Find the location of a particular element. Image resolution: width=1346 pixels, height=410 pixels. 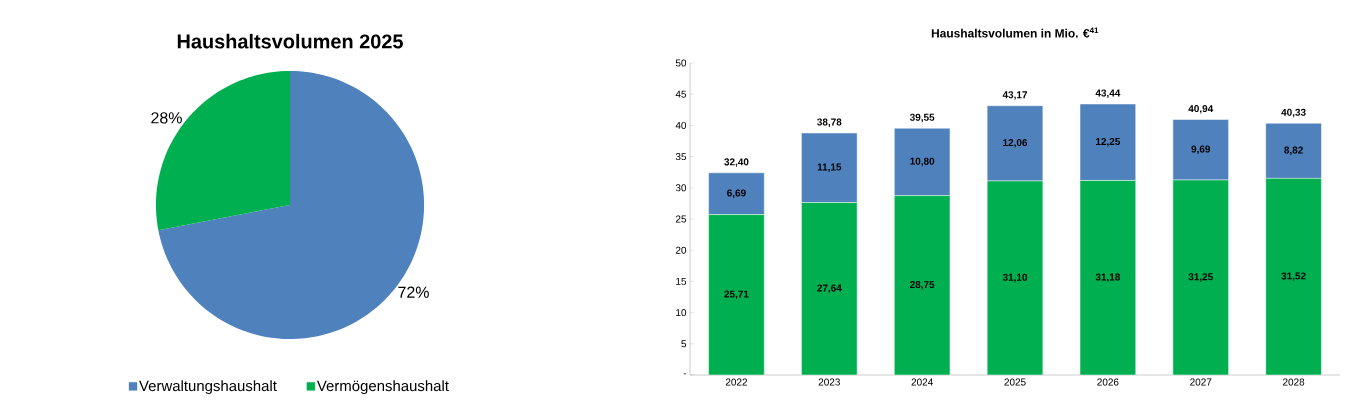

total-label: 32,40 is located at coordinates (736, 162).